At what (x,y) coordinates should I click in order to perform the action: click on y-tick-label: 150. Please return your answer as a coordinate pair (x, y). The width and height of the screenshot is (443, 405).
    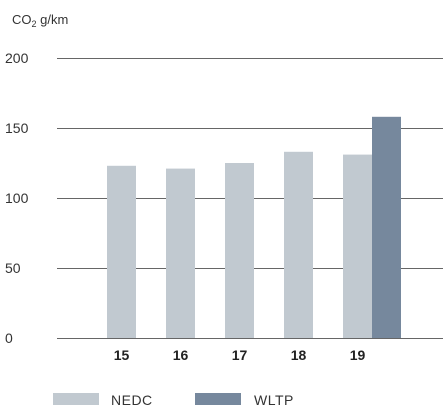
    Looking at the image, I should click on (17, 128).